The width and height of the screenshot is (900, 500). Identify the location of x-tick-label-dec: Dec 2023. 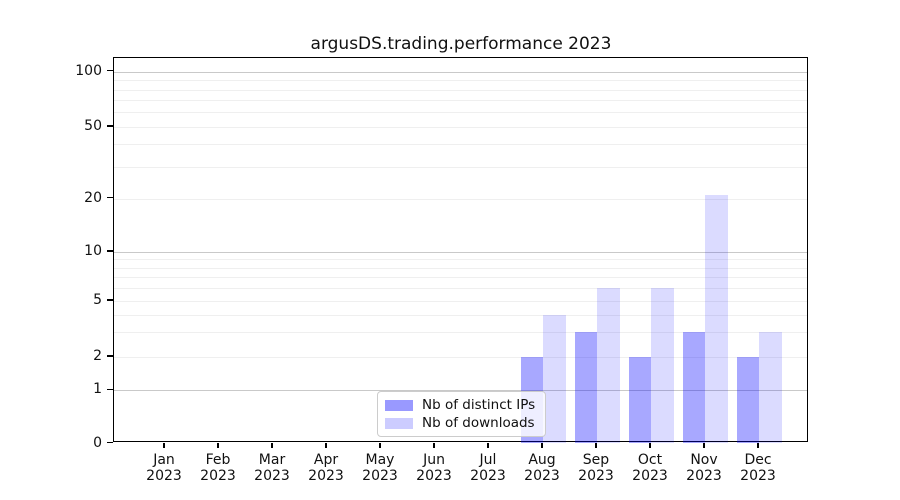
(758, 468).